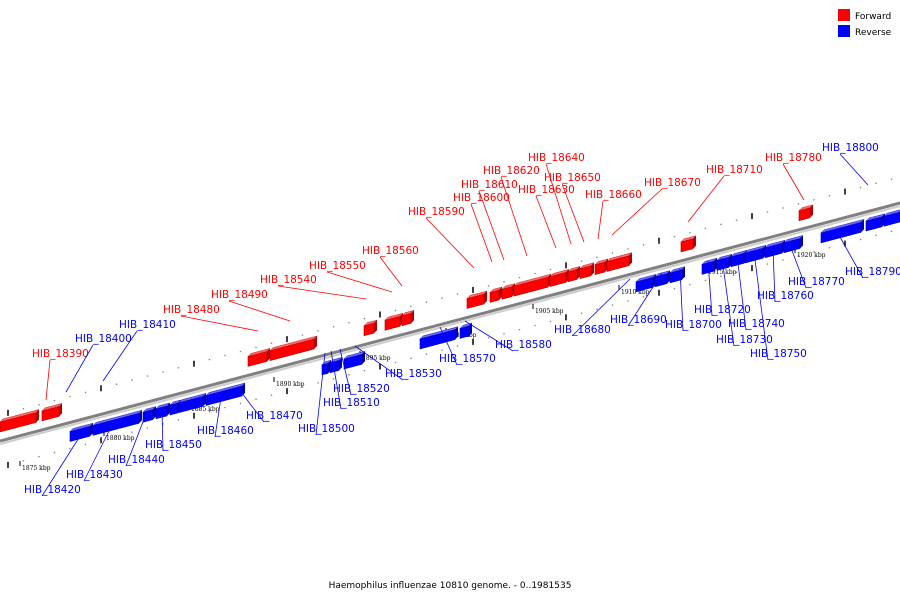 The image size is (900, 600). I want to click on gene-label-hib-18640: HIB_18640, so click(556, 198).